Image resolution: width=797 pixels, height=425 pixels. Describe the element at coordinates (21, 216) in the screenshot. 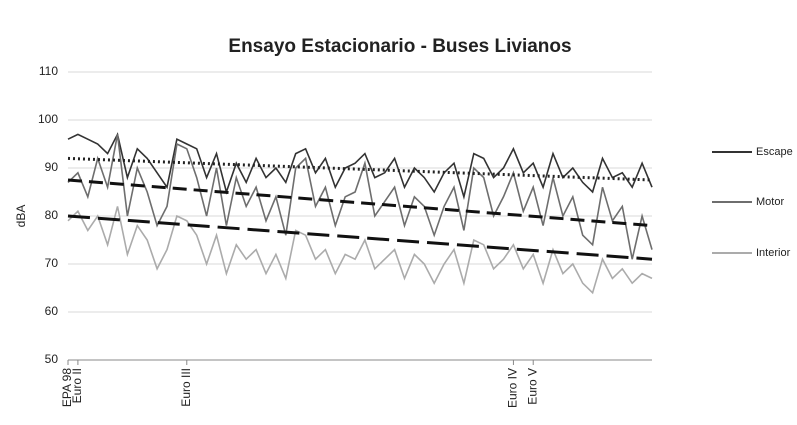

I see `y-axis-label: dBA` at that location.